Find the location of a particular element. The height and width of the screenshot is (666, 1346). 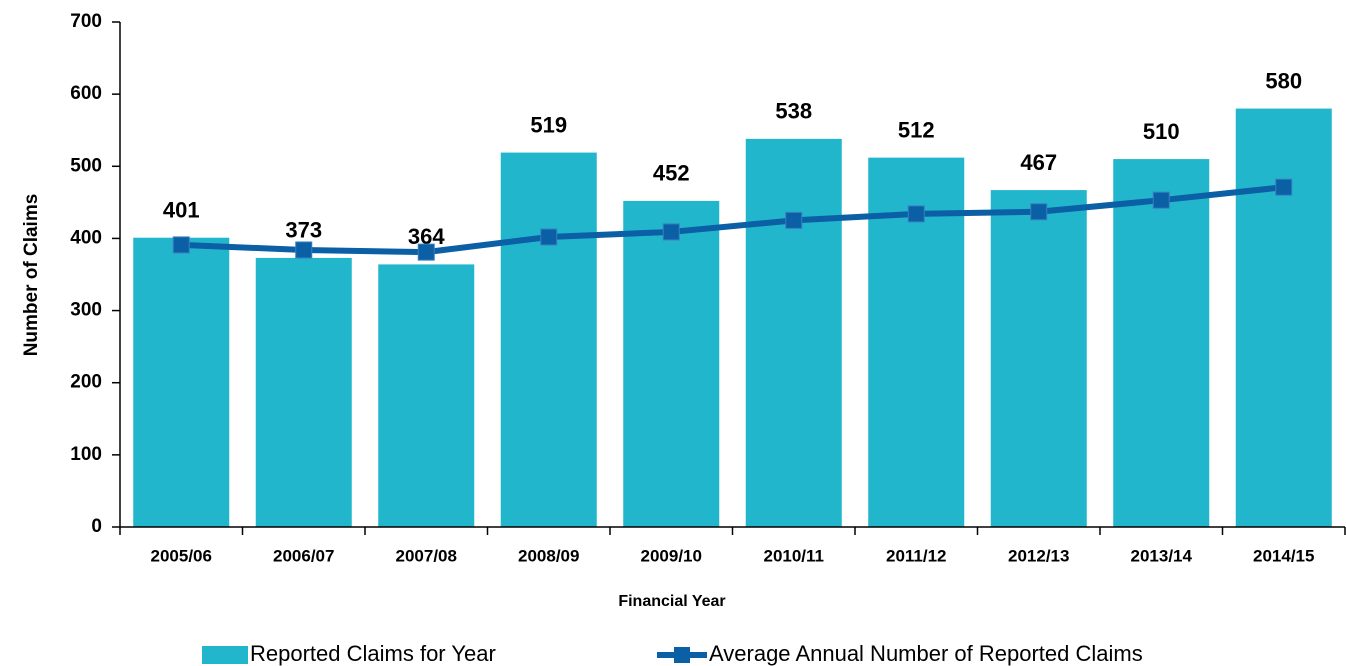

data-label: 401 is located at coordinates (181, 210).